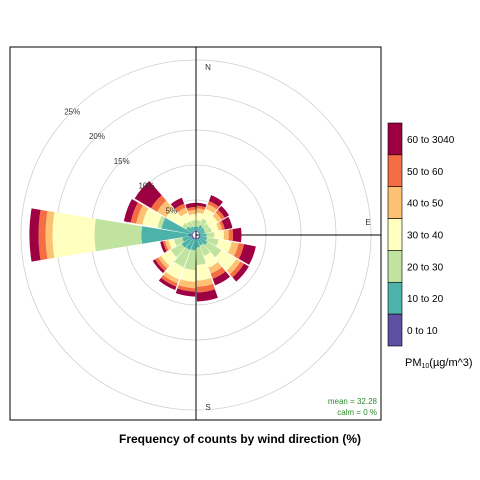  I want to click on radial-tick-labels: 5% 10% 15% 20% 25%, so click(120, 161).